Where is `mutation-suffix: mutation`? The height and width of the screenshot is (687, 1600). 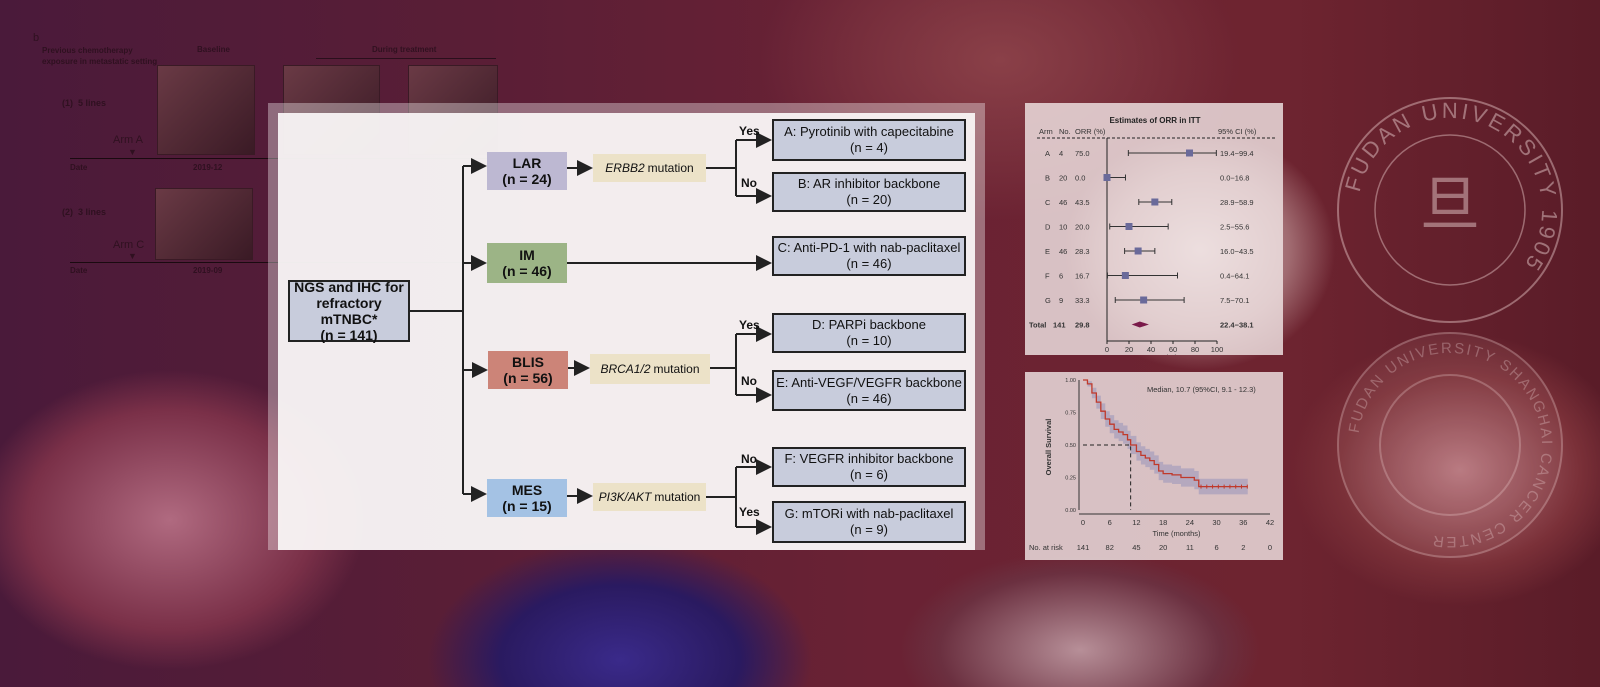 mutation-suffix: mutation is located at coordinates (677, 497).